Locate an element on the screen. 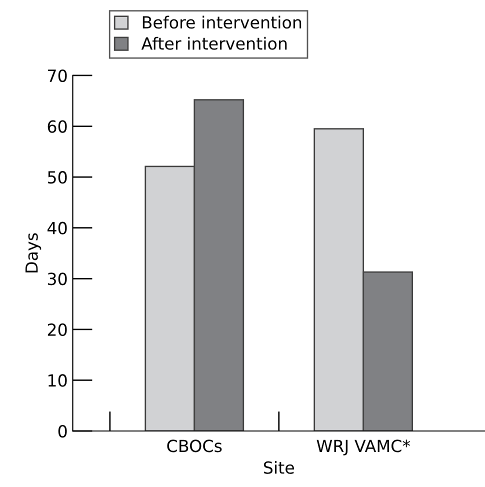 This screenshot has width=485, height=487. y-tick-label: 10 is located at coordinates (57, 380).